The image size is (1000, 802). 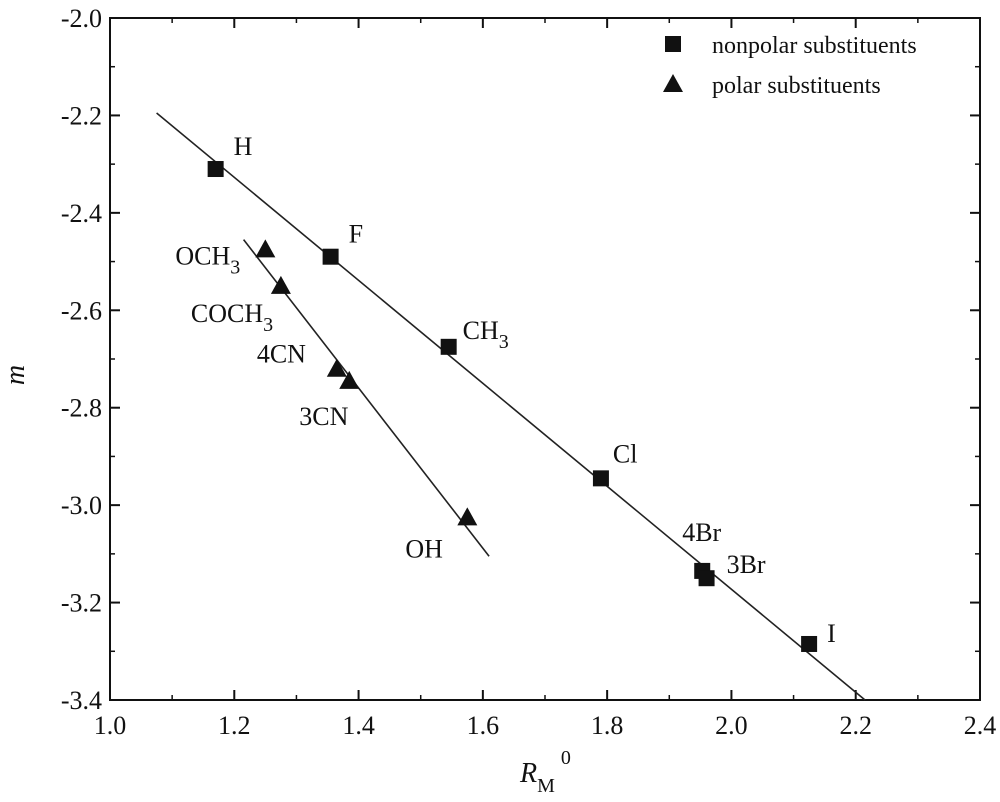 What do you see at coordinates (701, 532) in the screenshot?
I see `point-label-4br: 4Br` at bounding box center [701, 532].